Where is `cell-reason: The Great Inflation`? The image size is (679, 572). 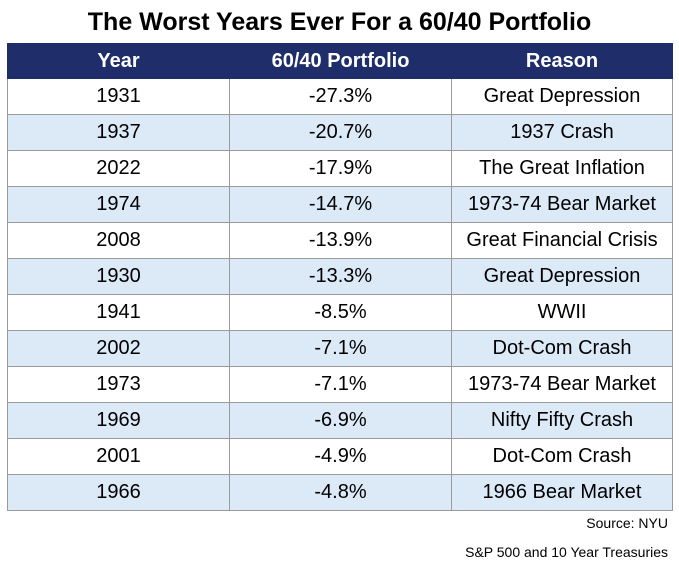
cell-reason: The Great Inflation is located at coordinates (562, 168).